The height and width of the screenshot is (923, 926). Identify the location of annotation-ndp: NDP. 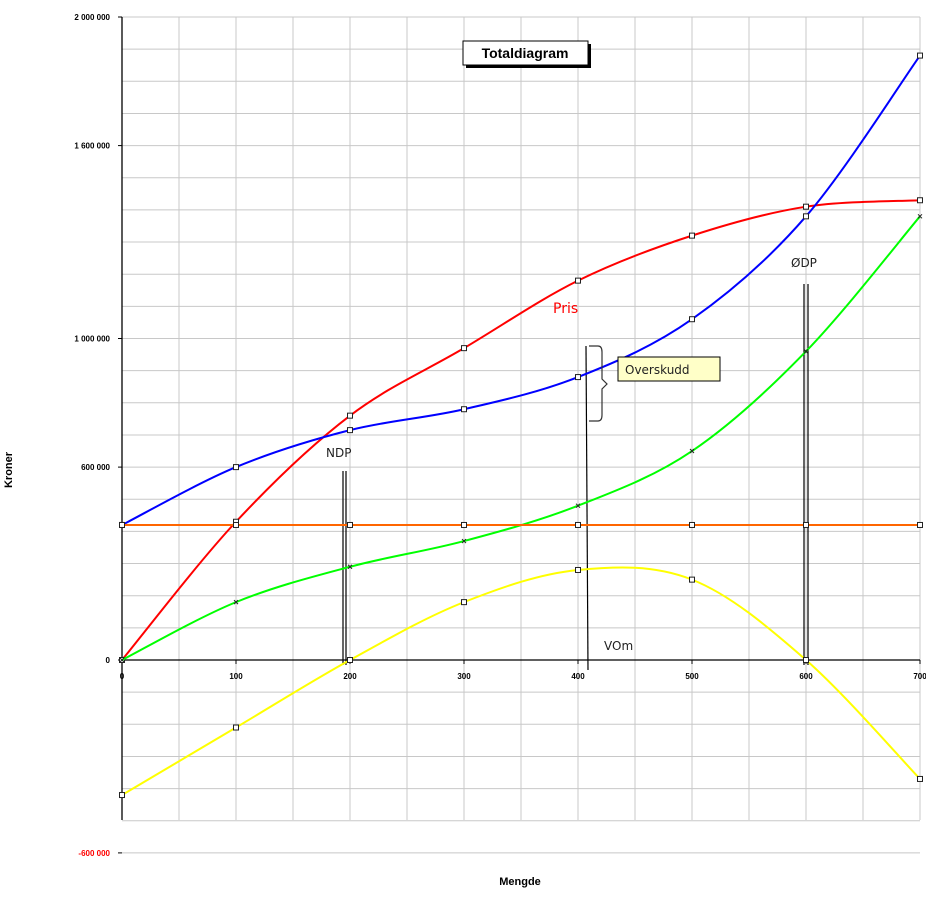
(338, 453).